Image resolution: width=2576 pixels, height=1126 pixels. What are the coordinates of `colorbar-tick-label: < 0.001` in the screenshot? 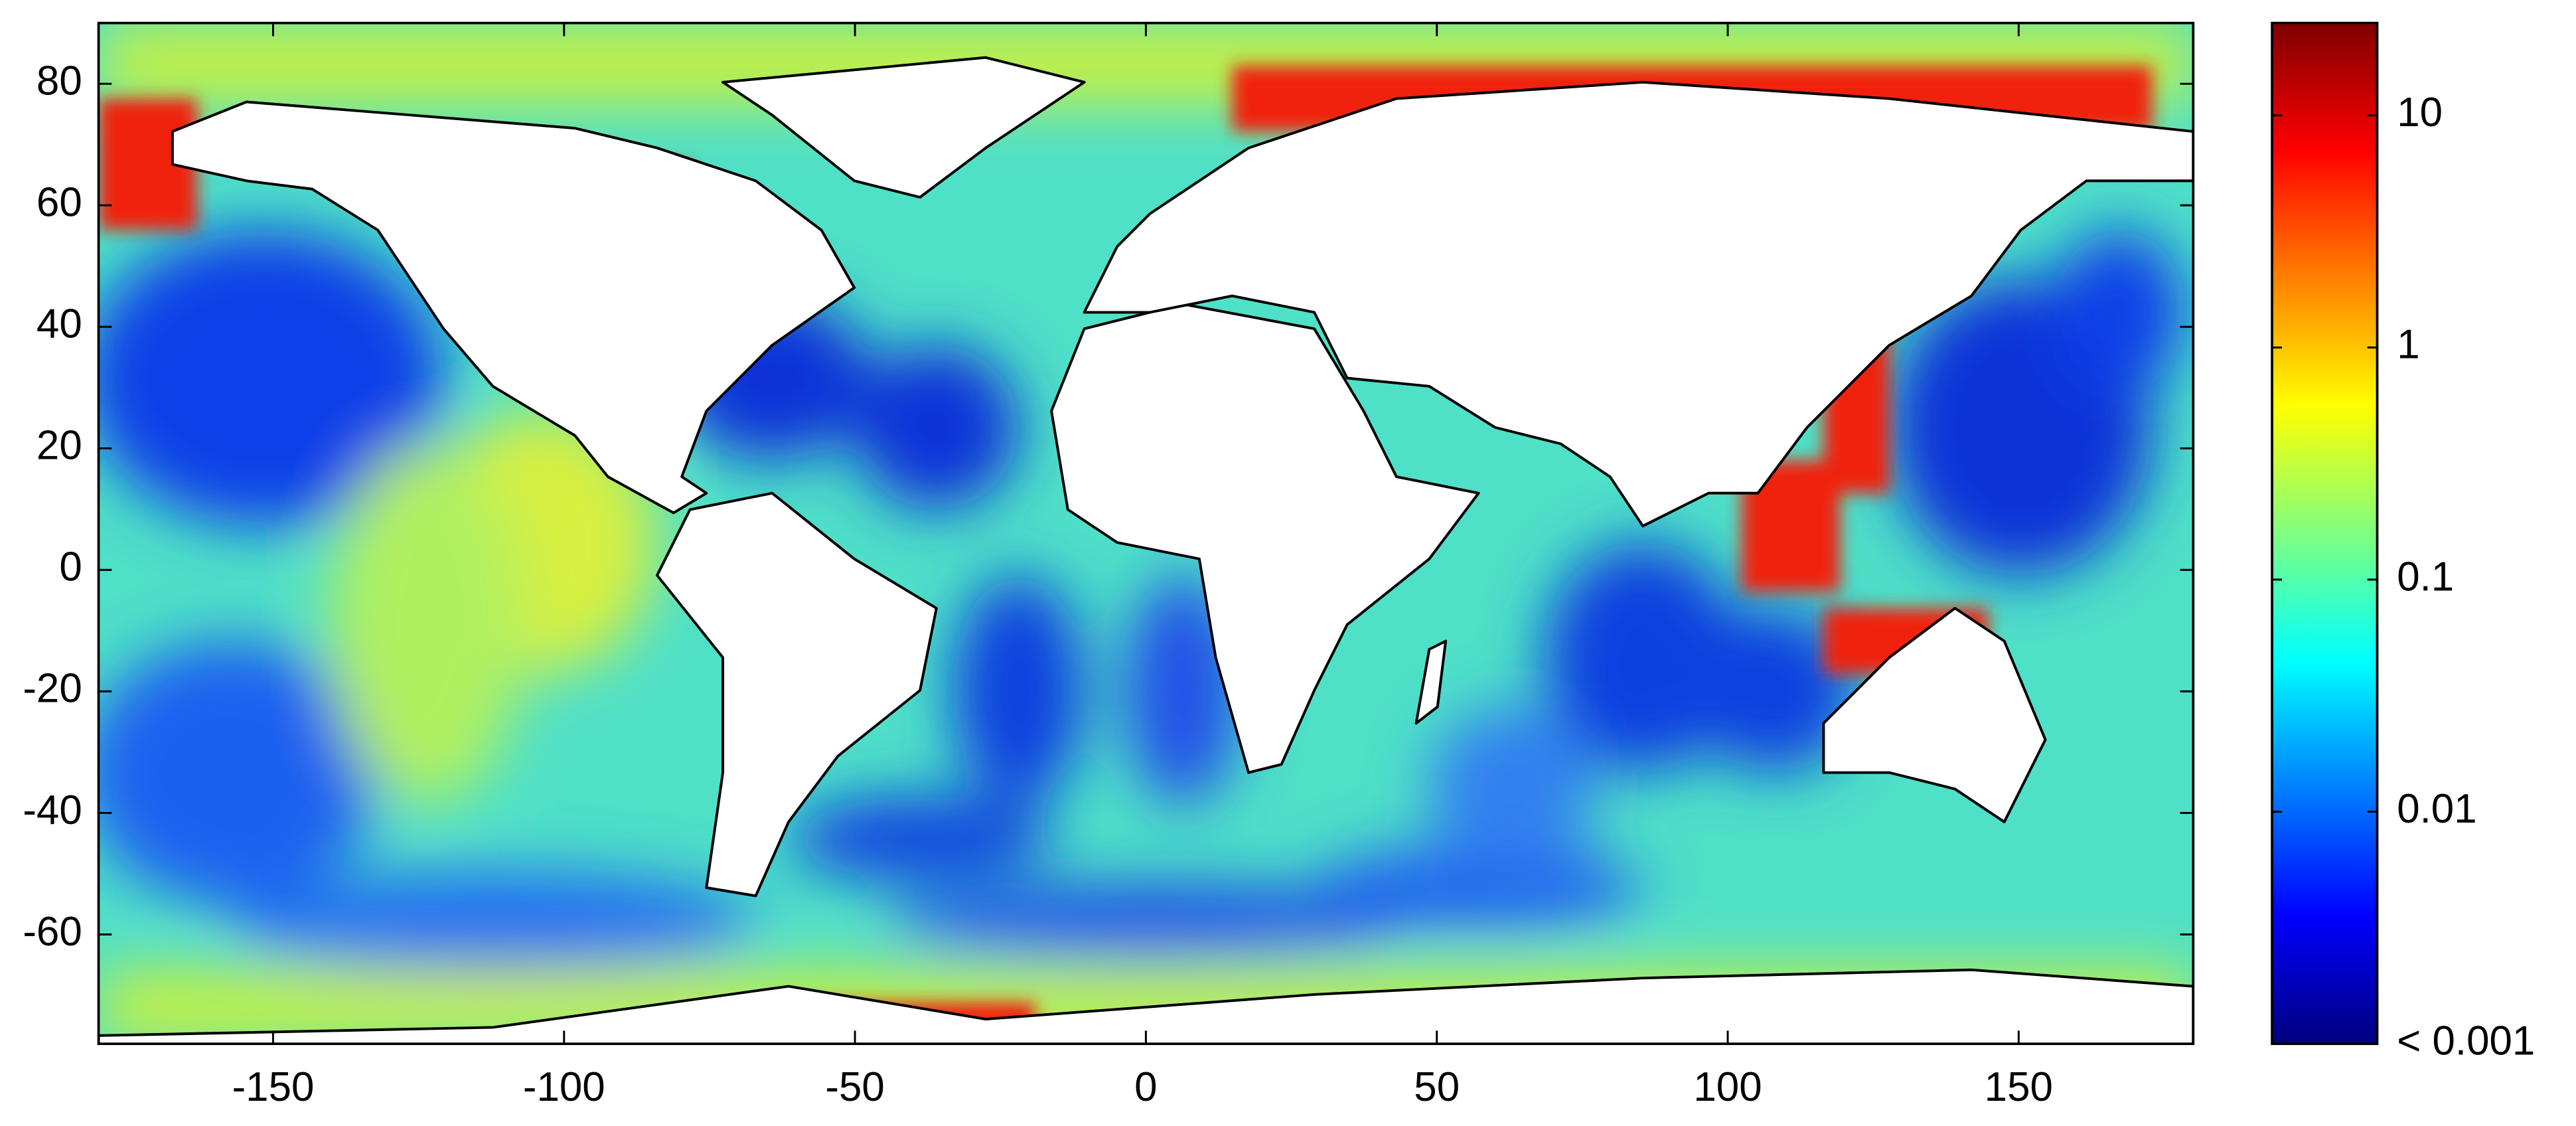 It's located at (2466, 1041).